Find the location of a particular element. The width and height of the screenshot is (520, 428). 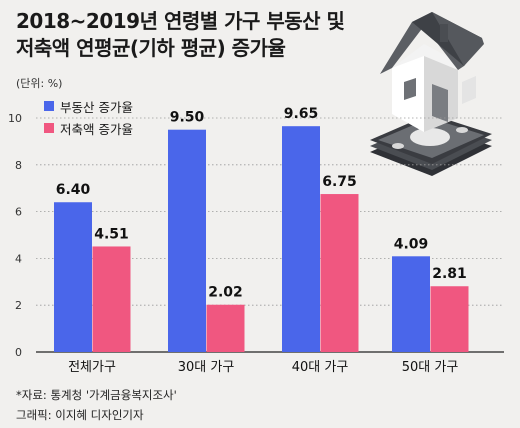

source-note: *자료: 통계청 '가계금융복지조사' is located at coordinates (96, 395).